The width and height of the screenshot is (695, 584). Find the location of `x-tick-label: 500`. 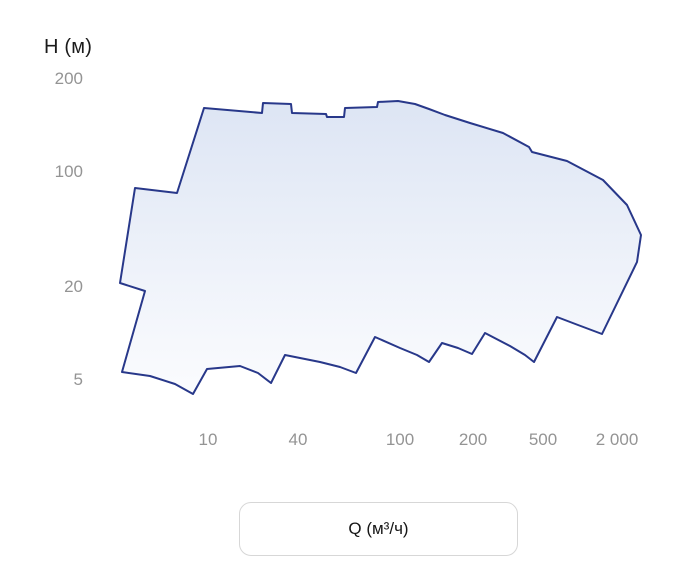

x-tick-label: 500 is located at coordinates (543, 439).